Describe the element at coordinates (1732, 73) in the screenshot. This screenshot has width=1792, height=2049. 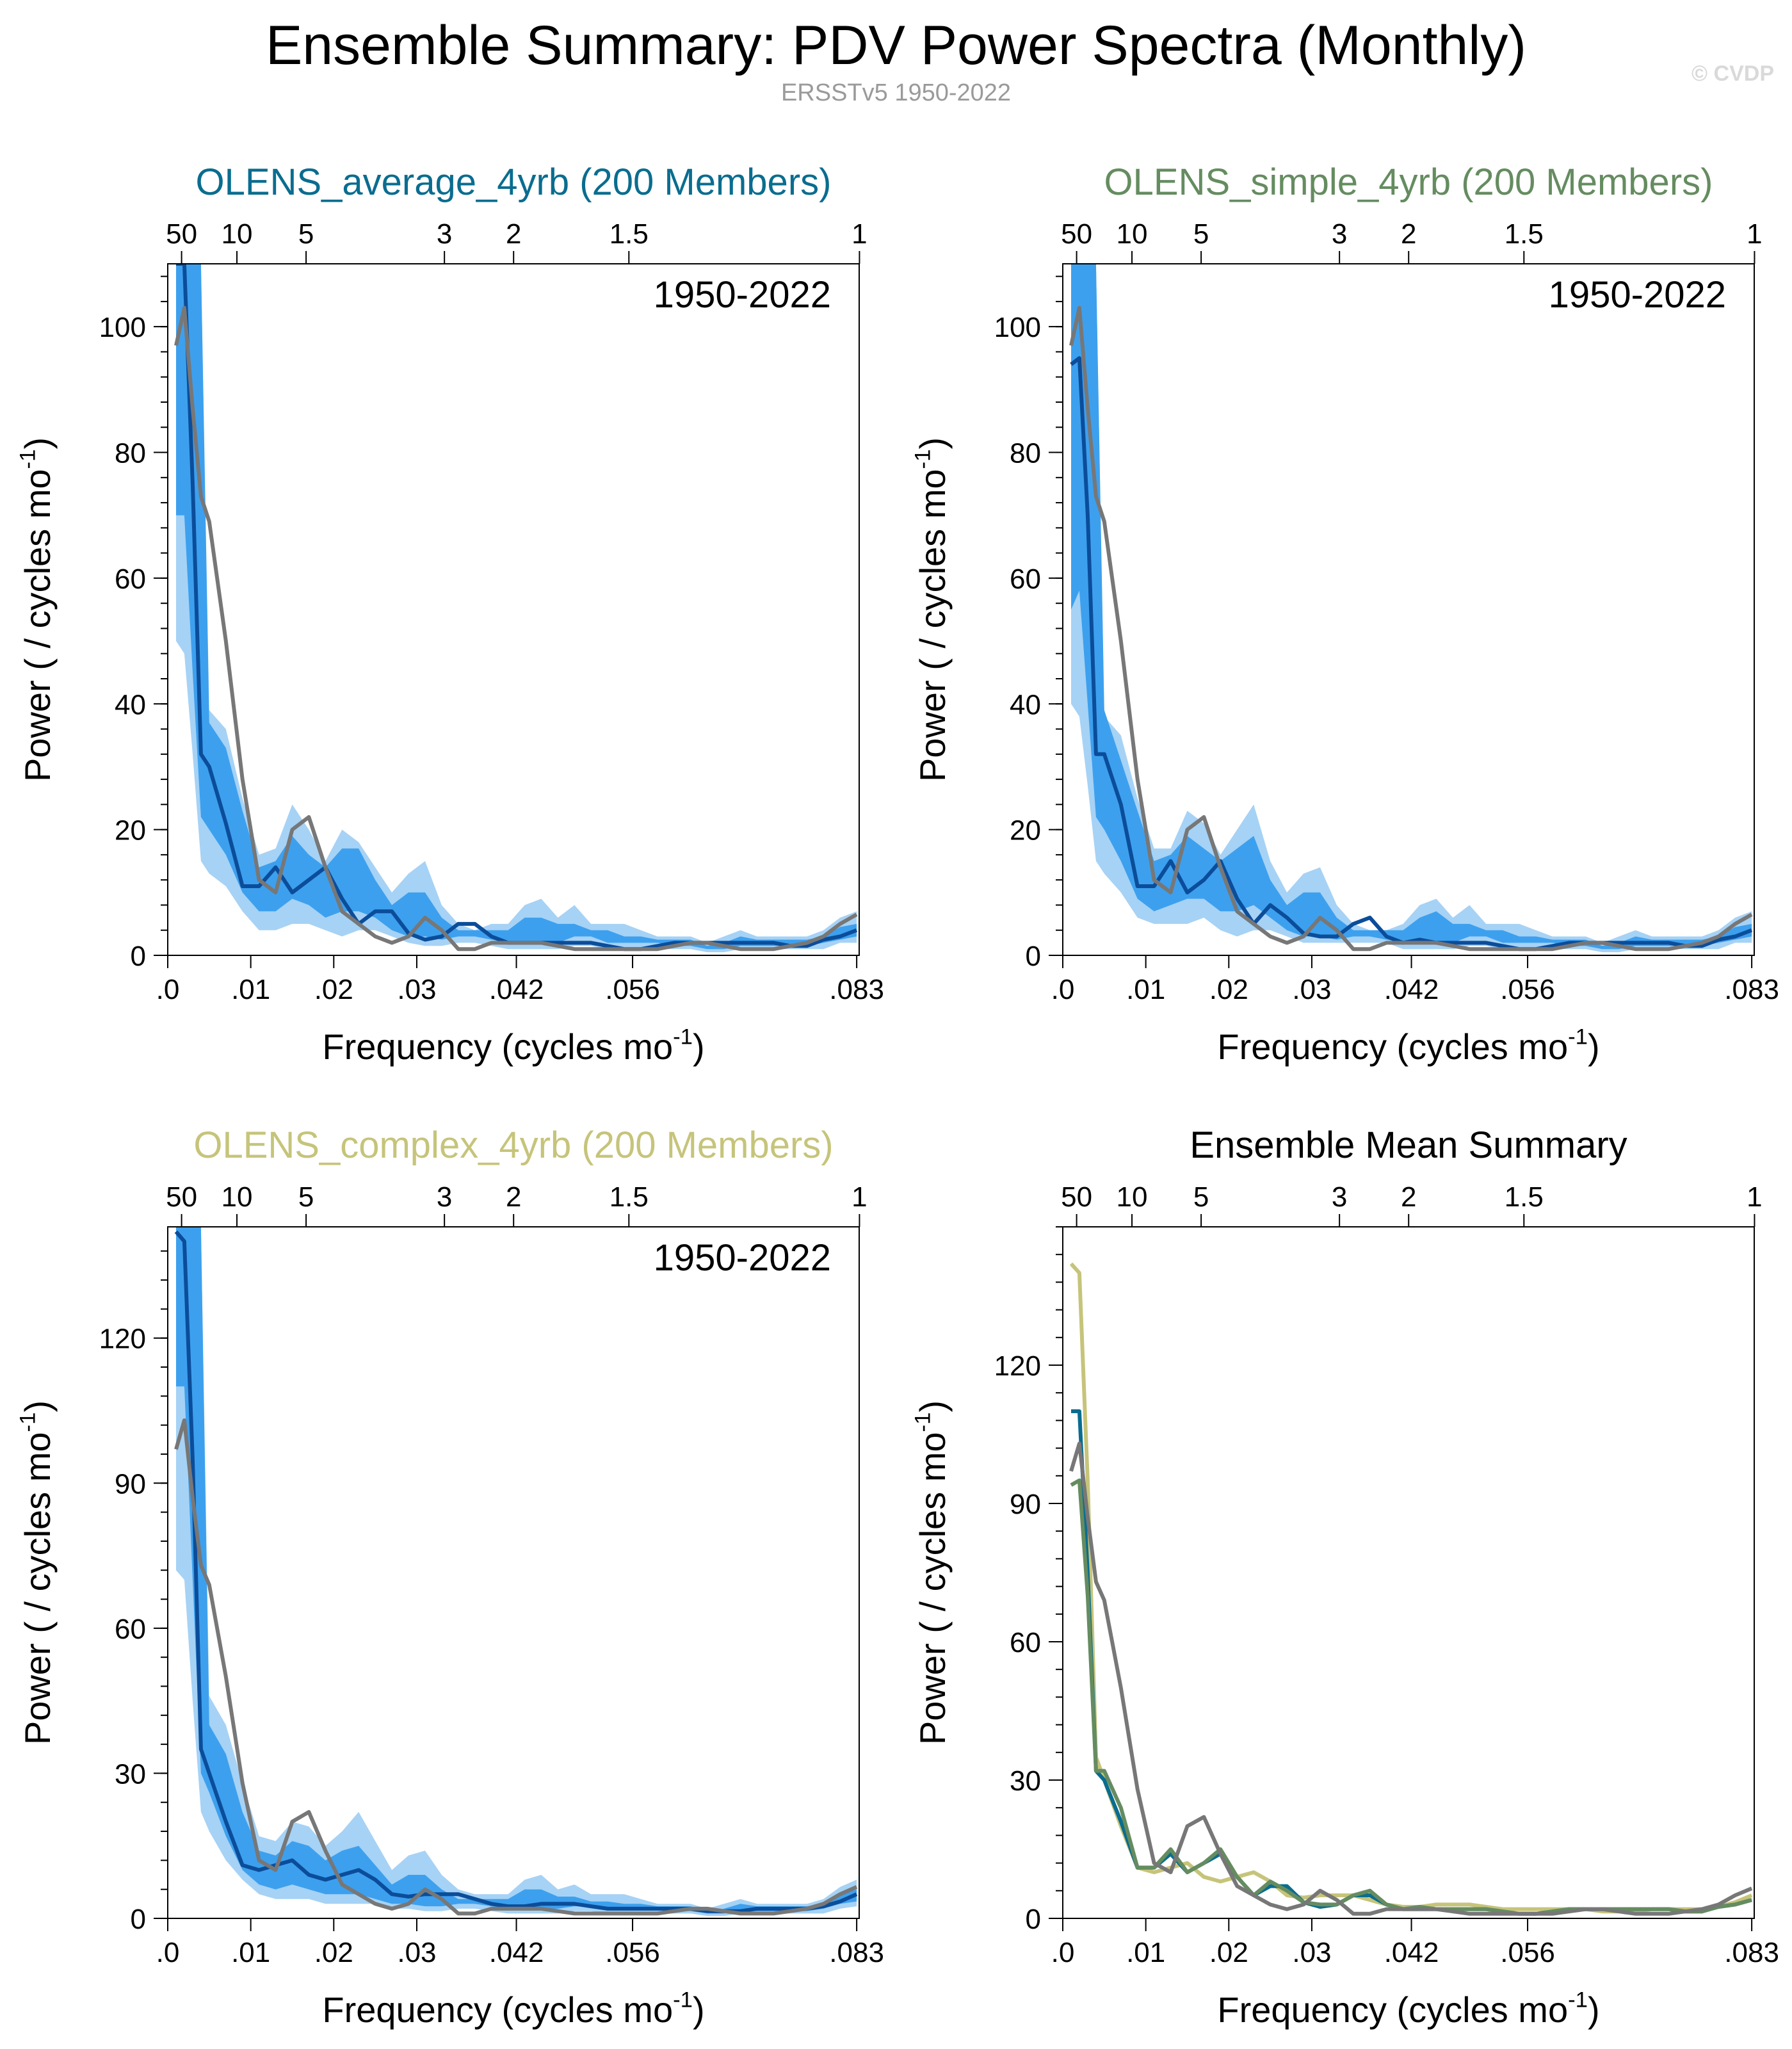
I see `cvdp-watermark: © CVDP` at that location.